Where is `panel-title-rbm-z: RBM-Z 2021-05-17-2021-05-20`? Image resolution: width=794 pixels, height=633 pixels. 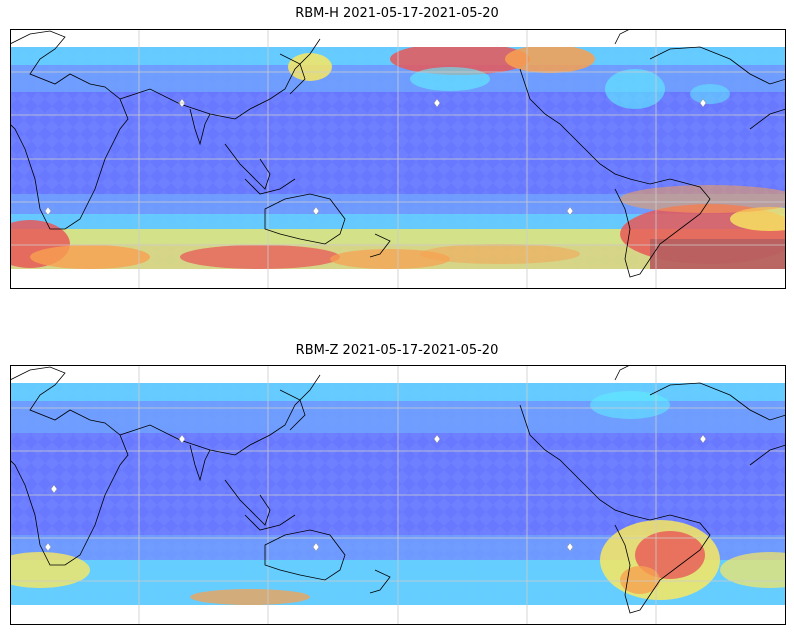
panel-title-rbm-z: RBM-Z 2021-05-17-2021-05-20 is located at coordinates (397, 350).